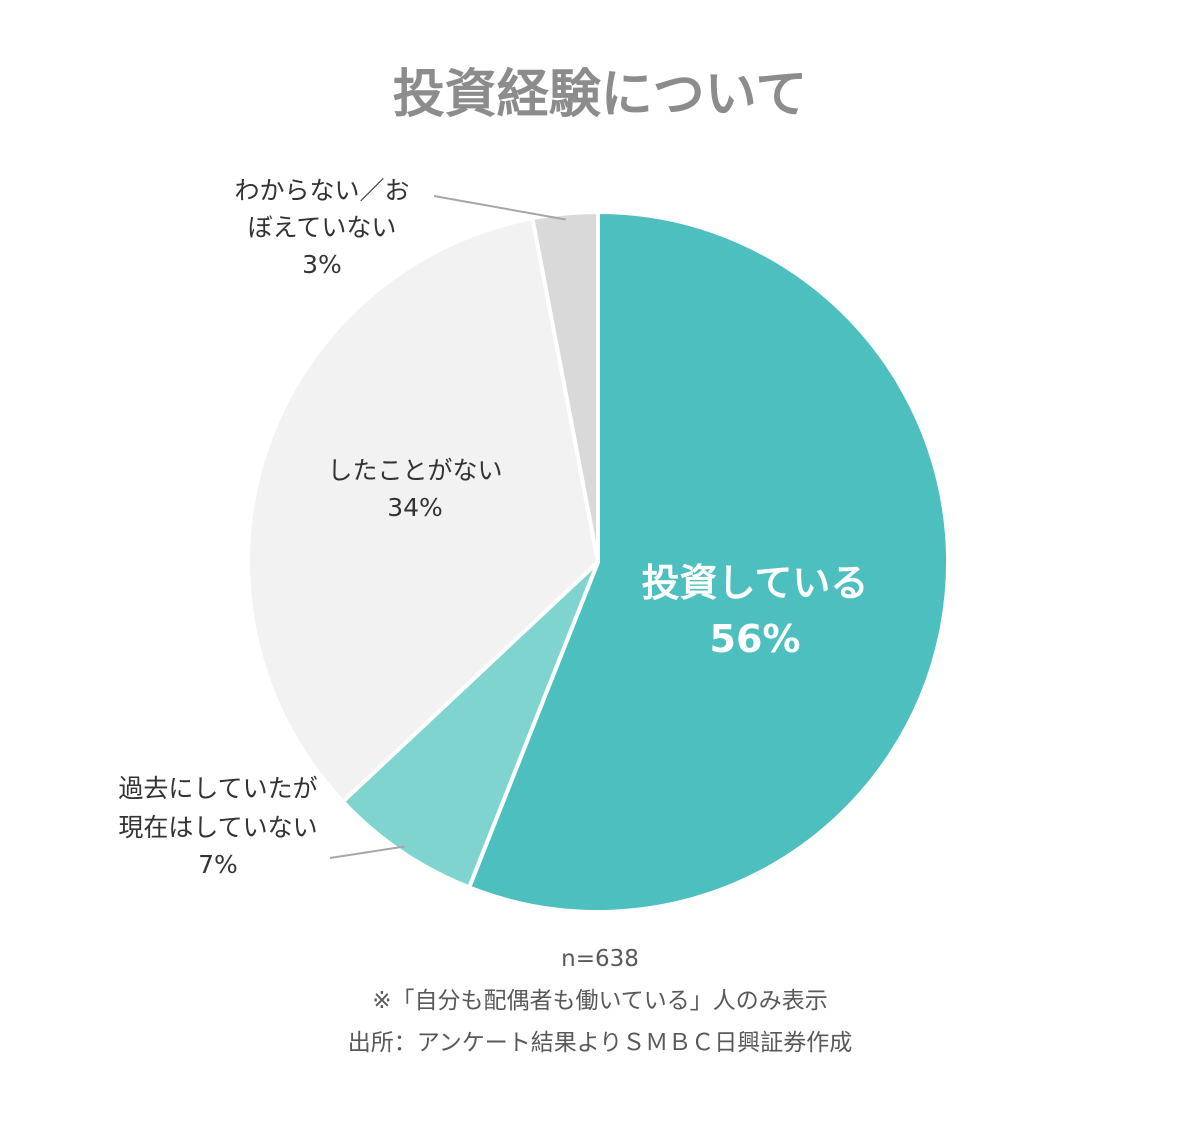 The image size is (1200, 1126). I want to click on footnote-source: 出所：アンケート結果よりＳＭＢＣ日興証券作成, so click(600, 1043).